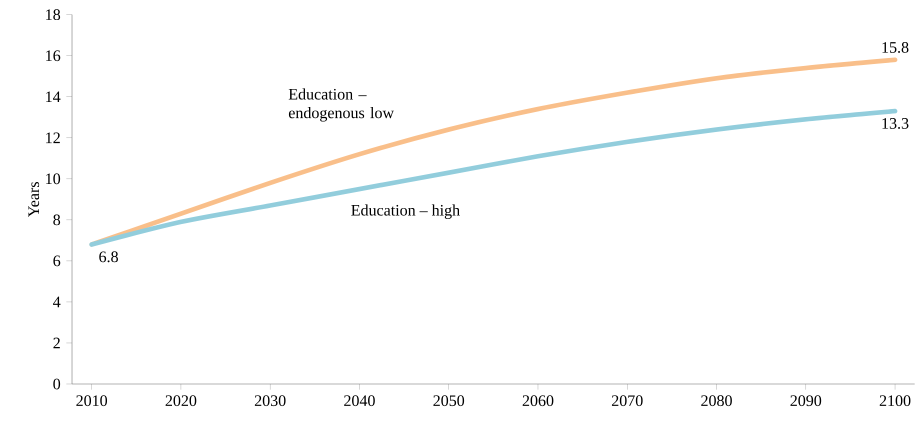  Describe the element at coordinates (53, 14) in the screenshot. I see `y-tick-label: 18` at that location.